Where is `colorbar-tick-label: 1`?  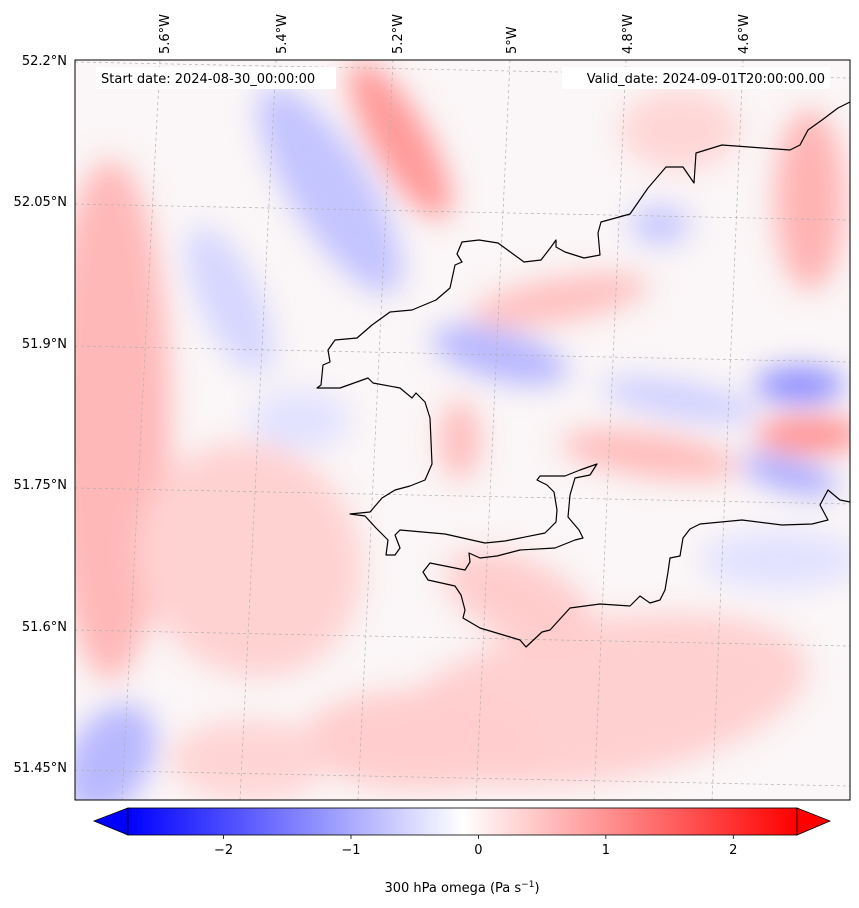 colorbar-tick-label: 1 is located at coordinates (606, 850).